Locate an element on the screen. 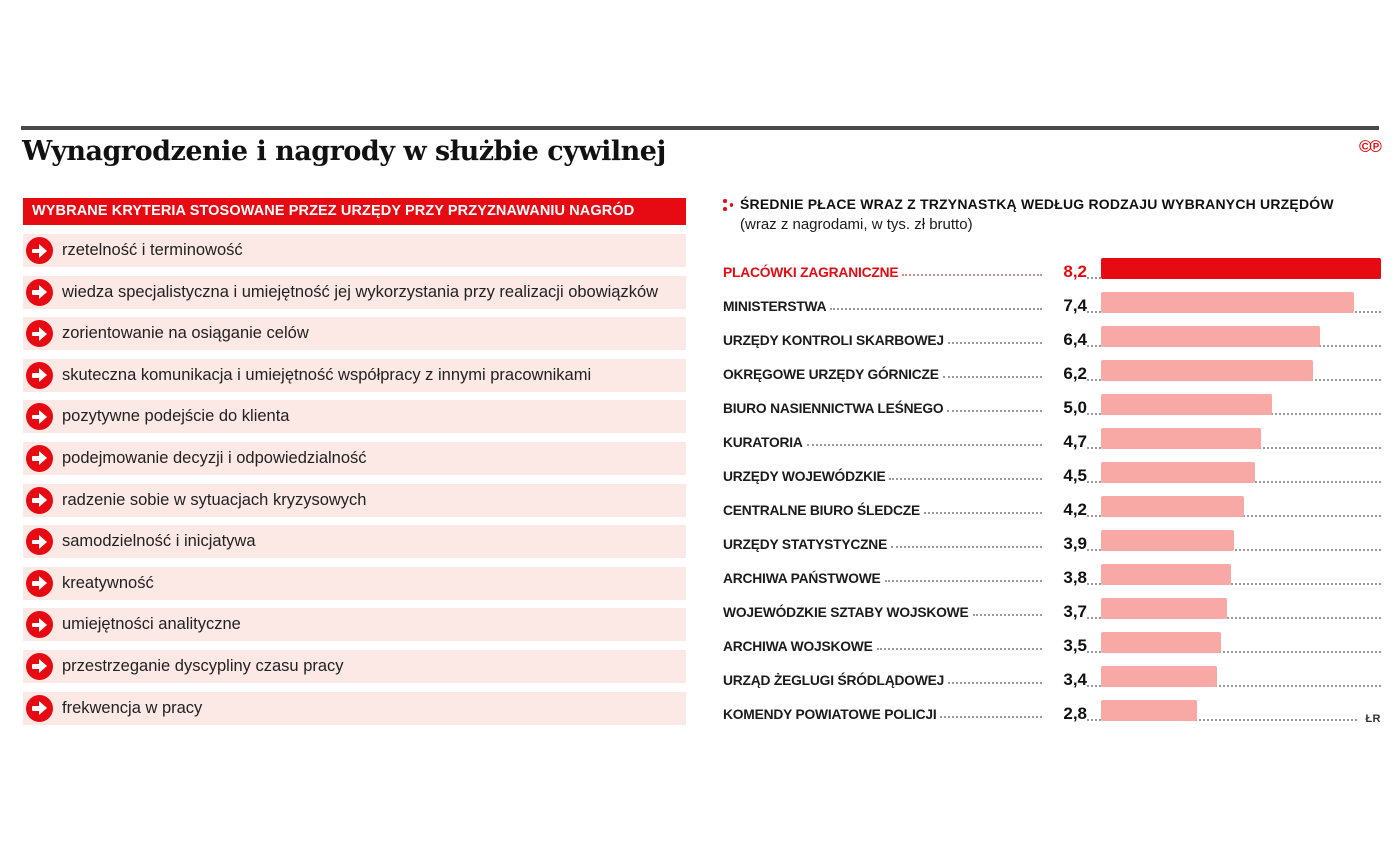 The height and width of the screenshot is (863, 1400). chart-row: MINISTERSTWA 7,4 is located at coordinates (1052, 304).